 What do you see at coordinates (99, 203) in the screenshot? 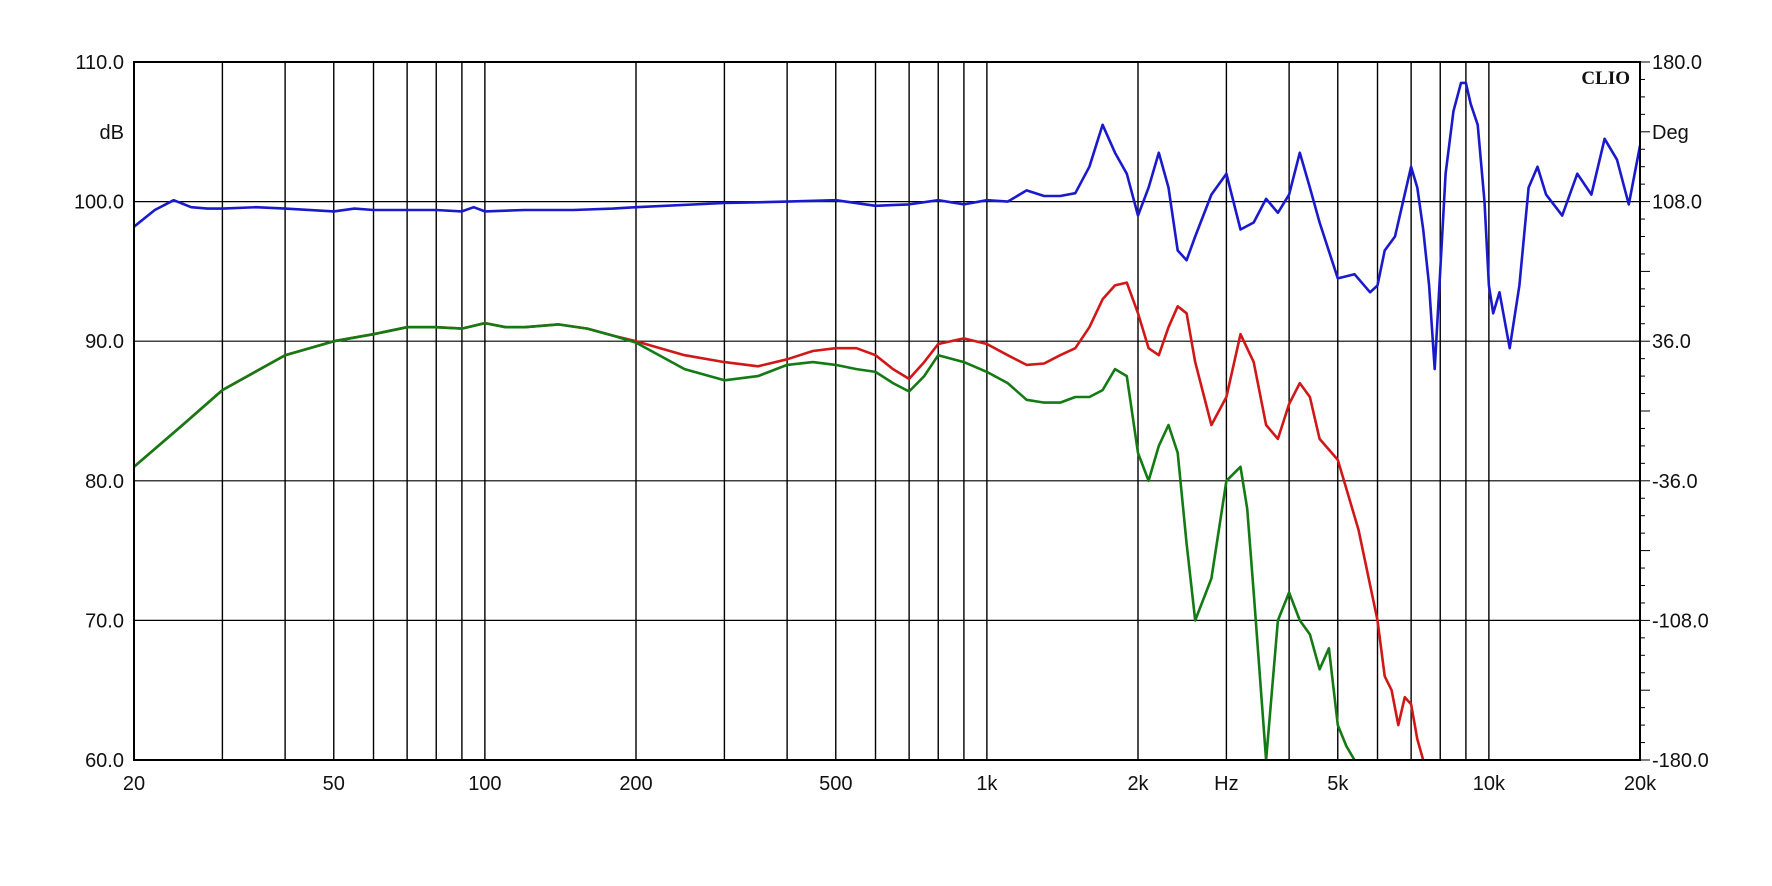
I see `y-left-tick-label: 100.0` at bounding box center [99, 203].